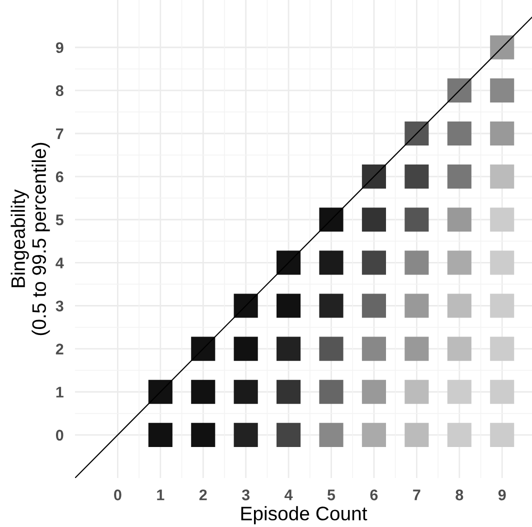  Describe the element at coordinates (416, 495) in the screenshot. I see `x-tick-label: 7` at that location.